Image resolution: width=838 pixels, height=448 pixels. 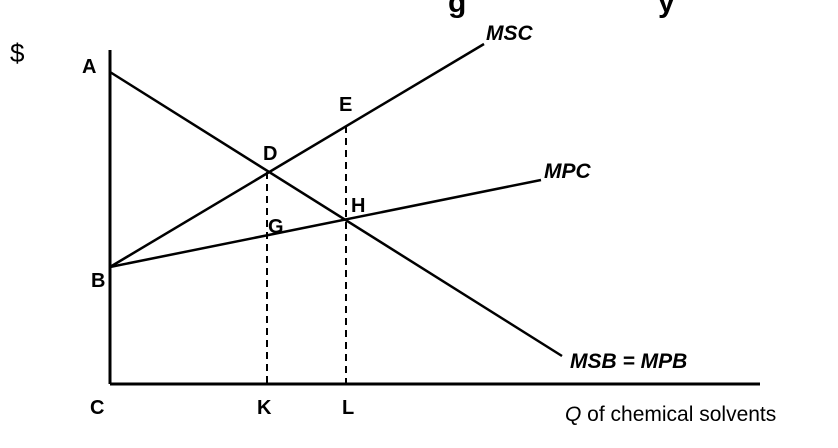 I want to click on point-label-c: C, so click(x=97, y=408).